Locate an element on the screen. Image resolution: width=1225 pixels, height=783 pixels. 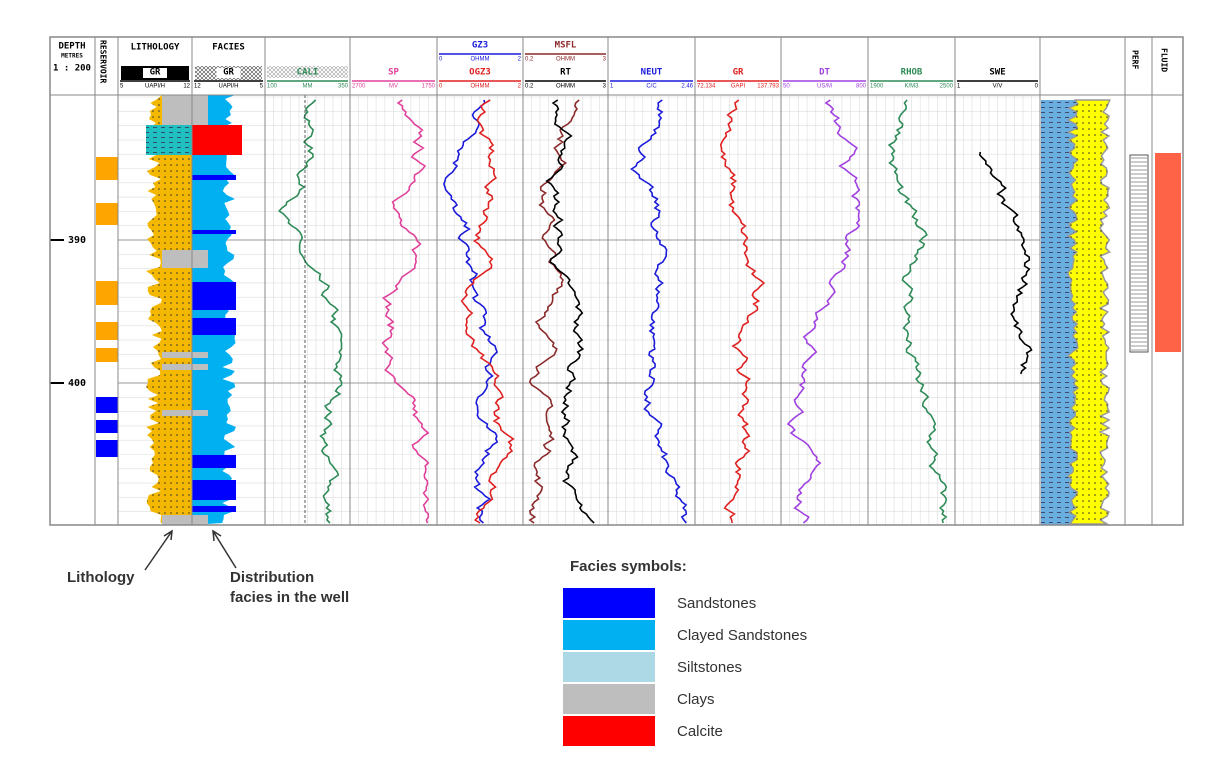
scale-unit: V/V is located at coordinates (998, 87).